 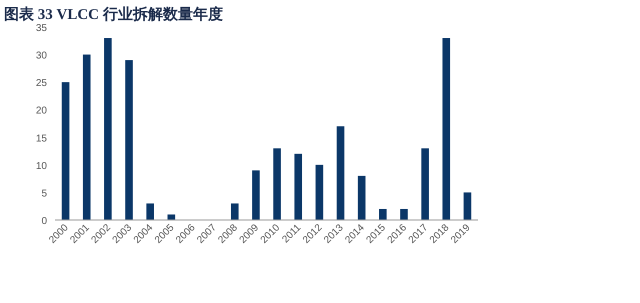 I want to click on y-tick-label: 15, so click(x=42, y=138).